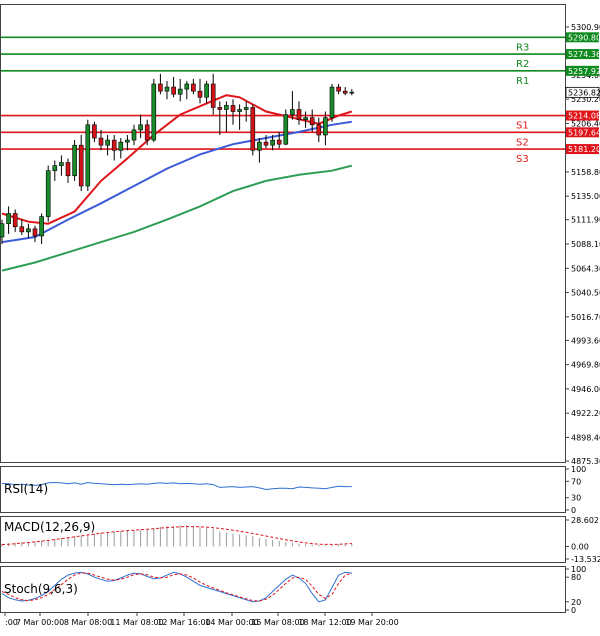 The image size is (600, 636). Describe the element at coordinates (40, 622) in the screenshot. I see `x-tick-label: 7 Mar 00:00` at that location.